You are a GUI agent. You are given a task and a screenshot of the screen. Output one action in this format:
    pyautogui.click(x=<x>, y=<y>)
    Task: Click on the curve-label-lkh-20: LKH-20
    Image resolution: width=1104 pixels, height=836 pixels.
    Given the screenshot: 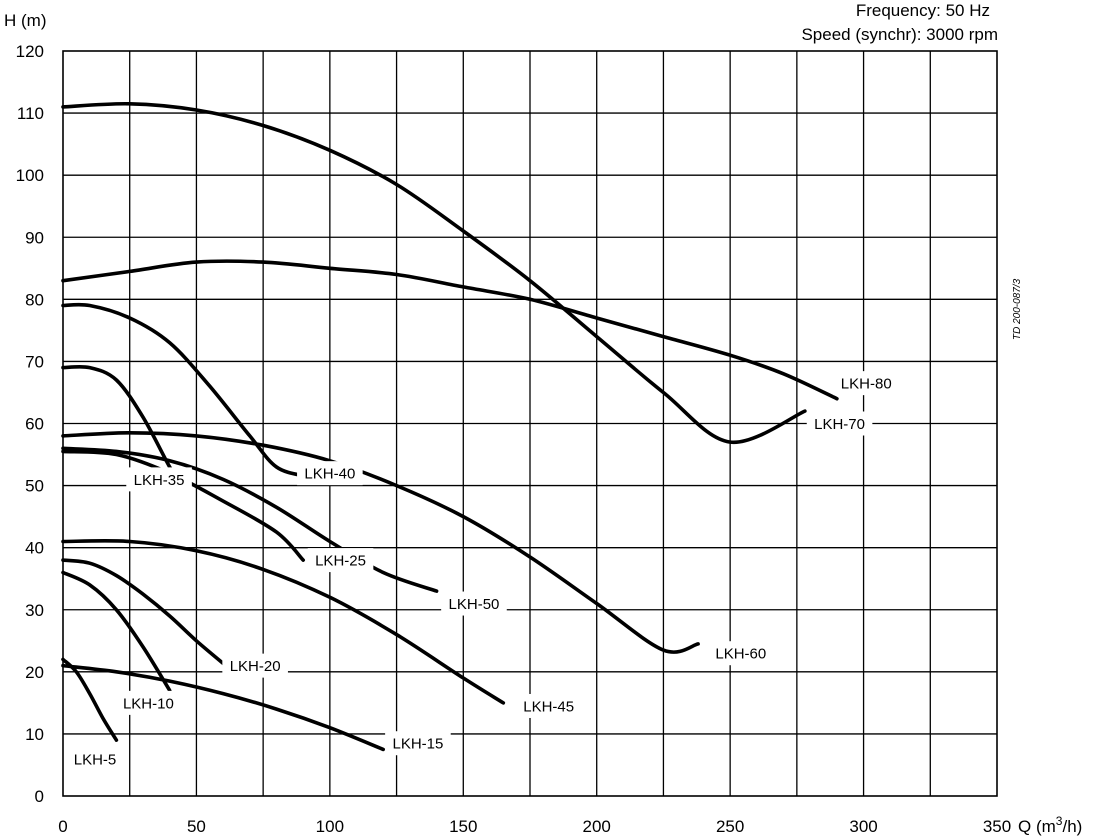 What is the action you would take?
    pyautogui.click(x=255, y=666)
    